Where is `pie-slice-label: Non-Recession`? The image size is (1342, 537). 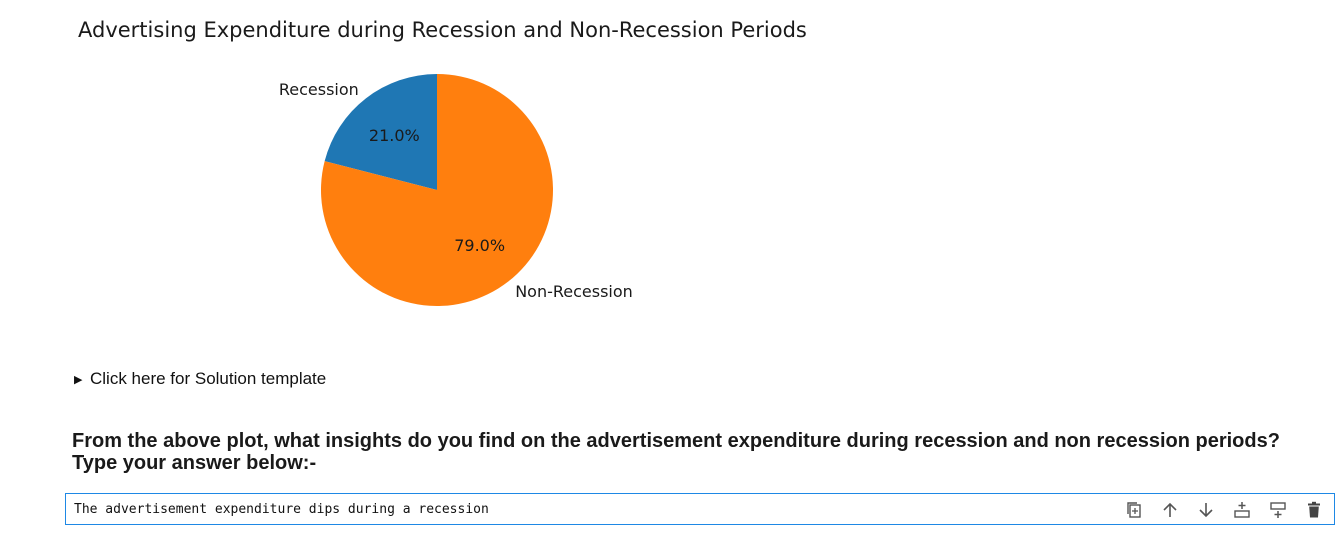 pie-slice-label: Non-Recession is located at coordinates (574, 291).